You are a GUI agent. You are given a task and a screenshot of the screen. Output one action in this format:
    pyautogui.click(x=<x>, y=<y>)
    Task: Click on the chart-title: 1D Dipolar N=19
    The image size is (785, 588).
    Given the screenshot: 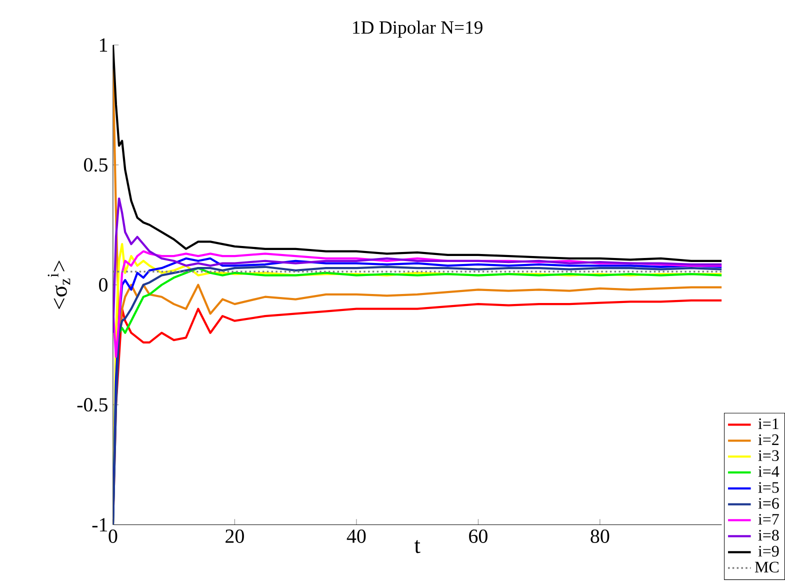 What is the action you would take?
    pyautogui.click(x=417, y=29)
    